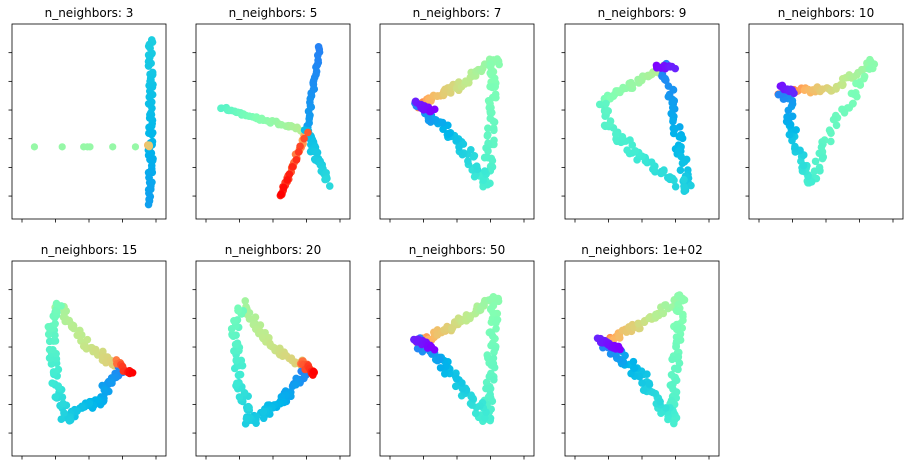 Image resolution: width=914 pixels, height=468 pixels. Describe the element at coordinates (87, 114) in the screenshot. I see `scatter-panel: n_neighbors: 3` at that location.